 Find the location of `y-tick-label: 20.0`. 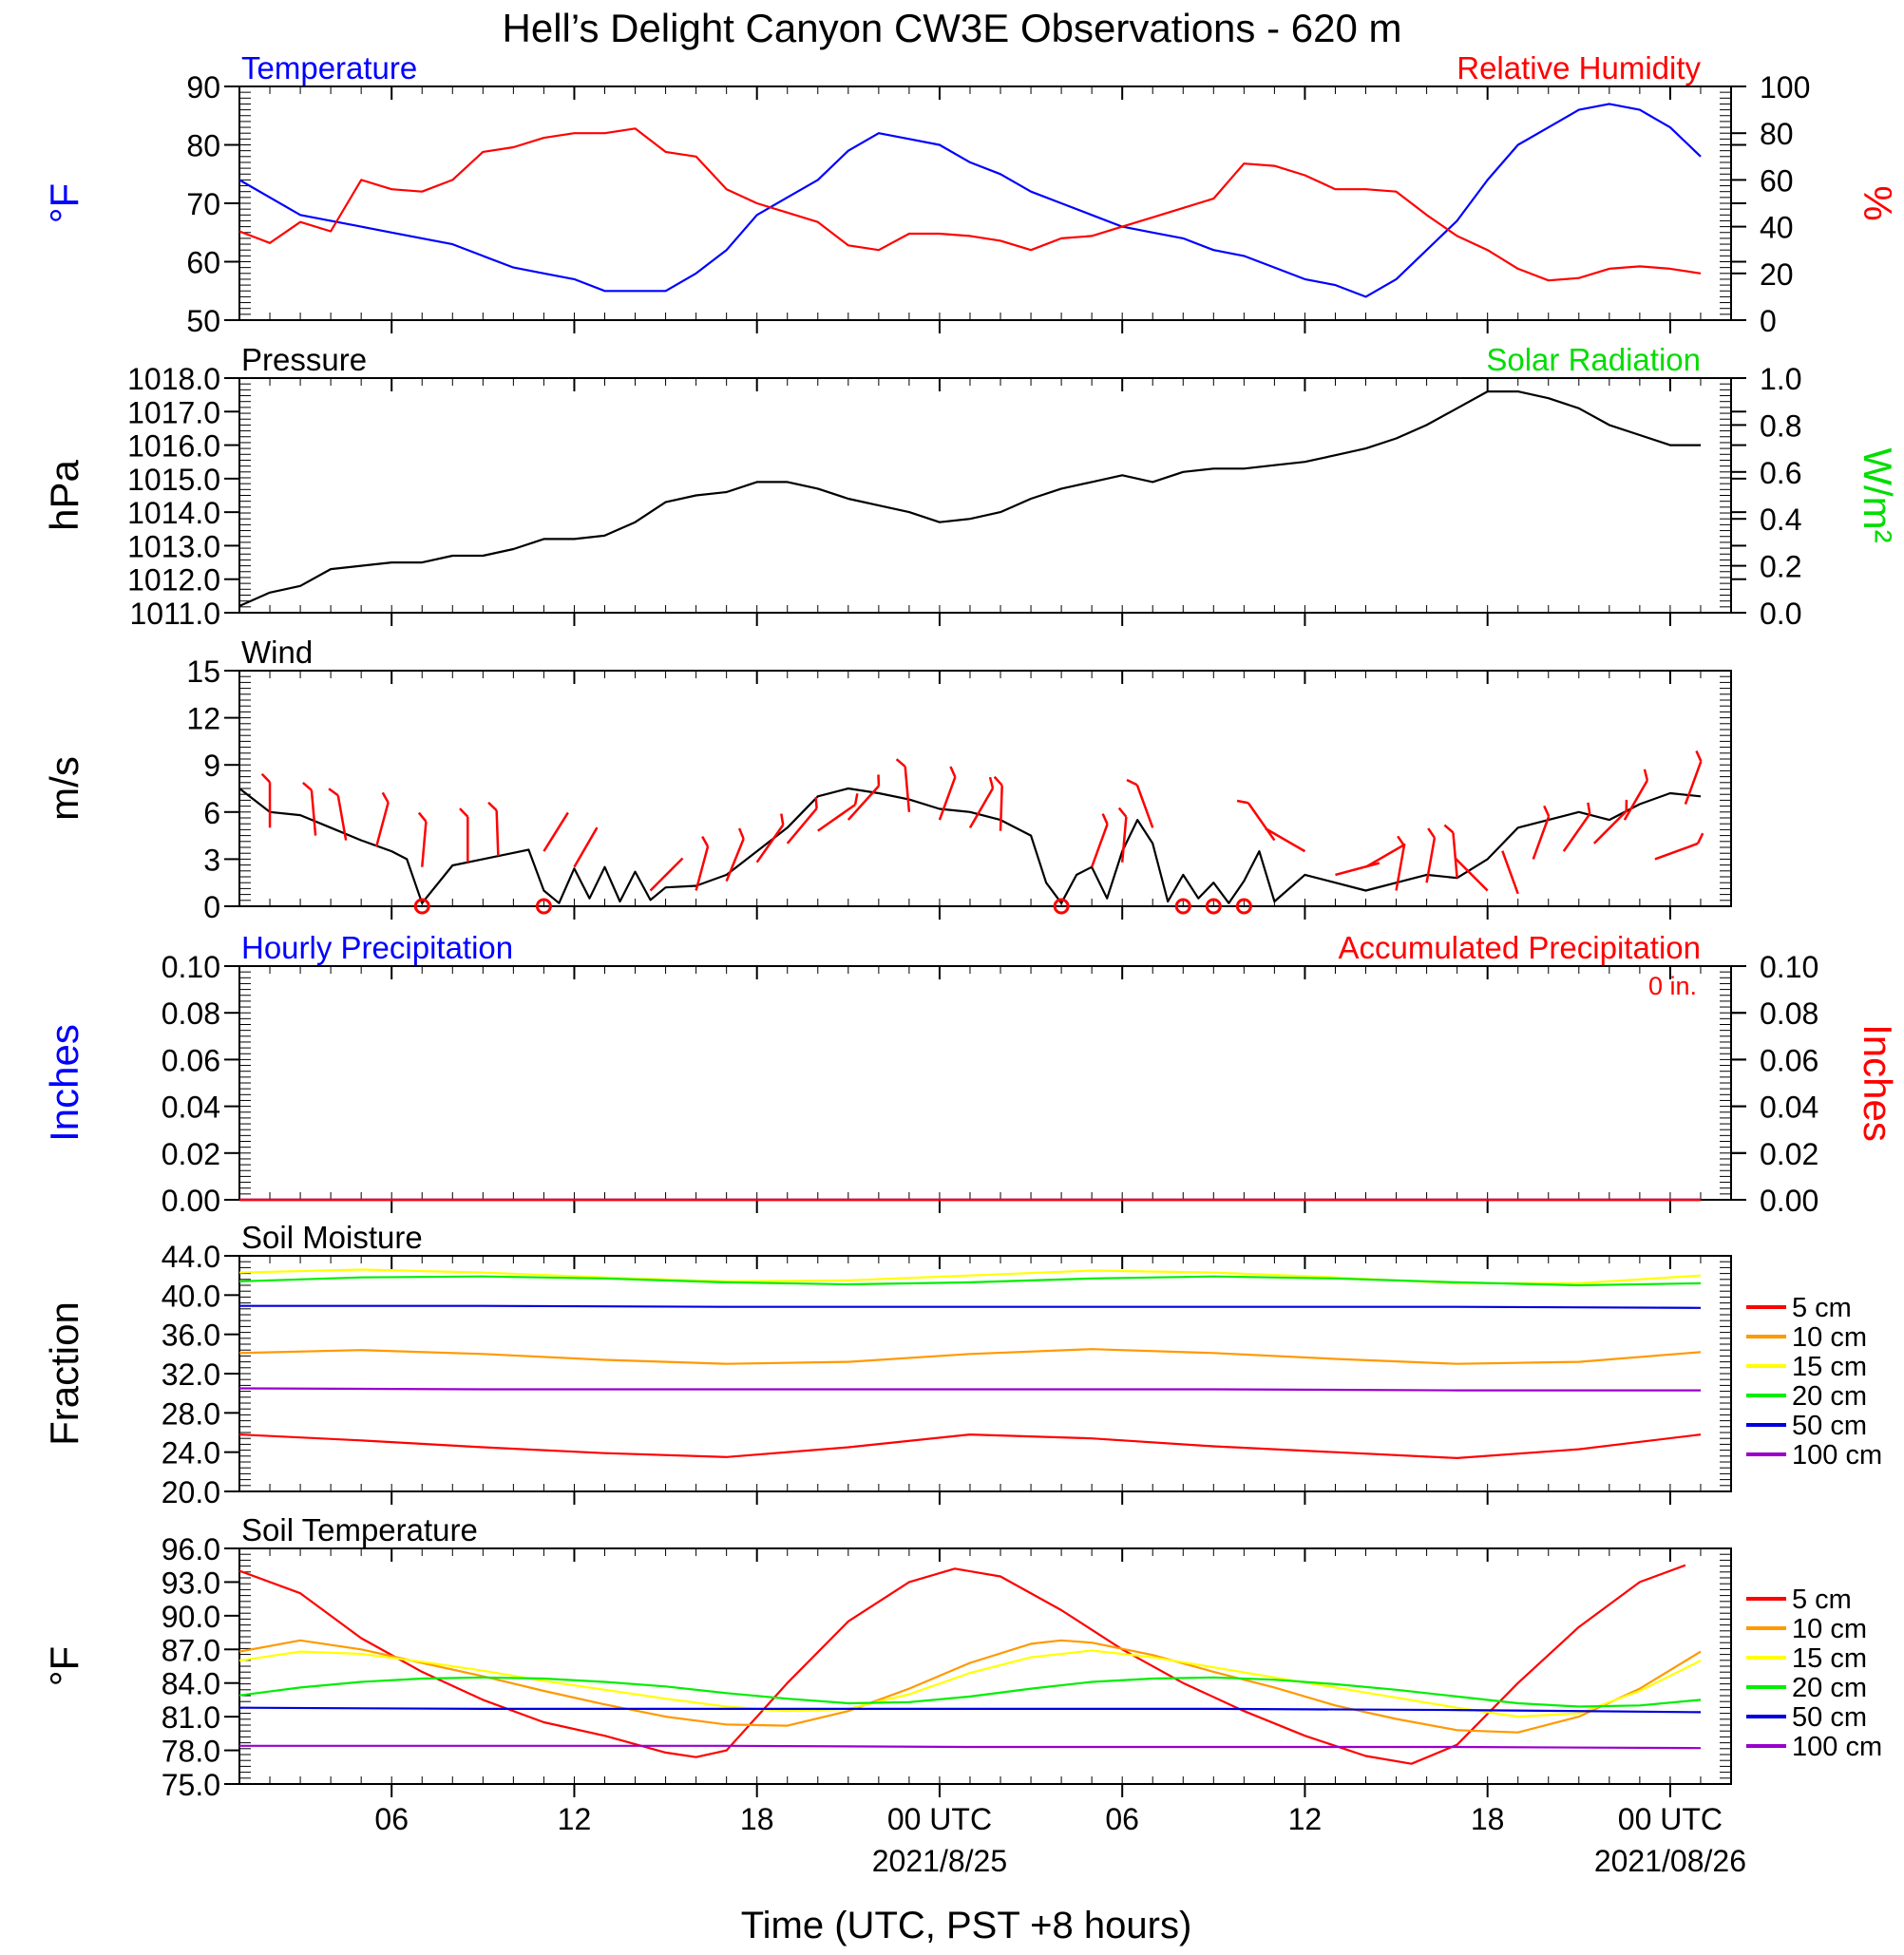

y-tick-label: 20.0 is located at coordinates (191, 1492).